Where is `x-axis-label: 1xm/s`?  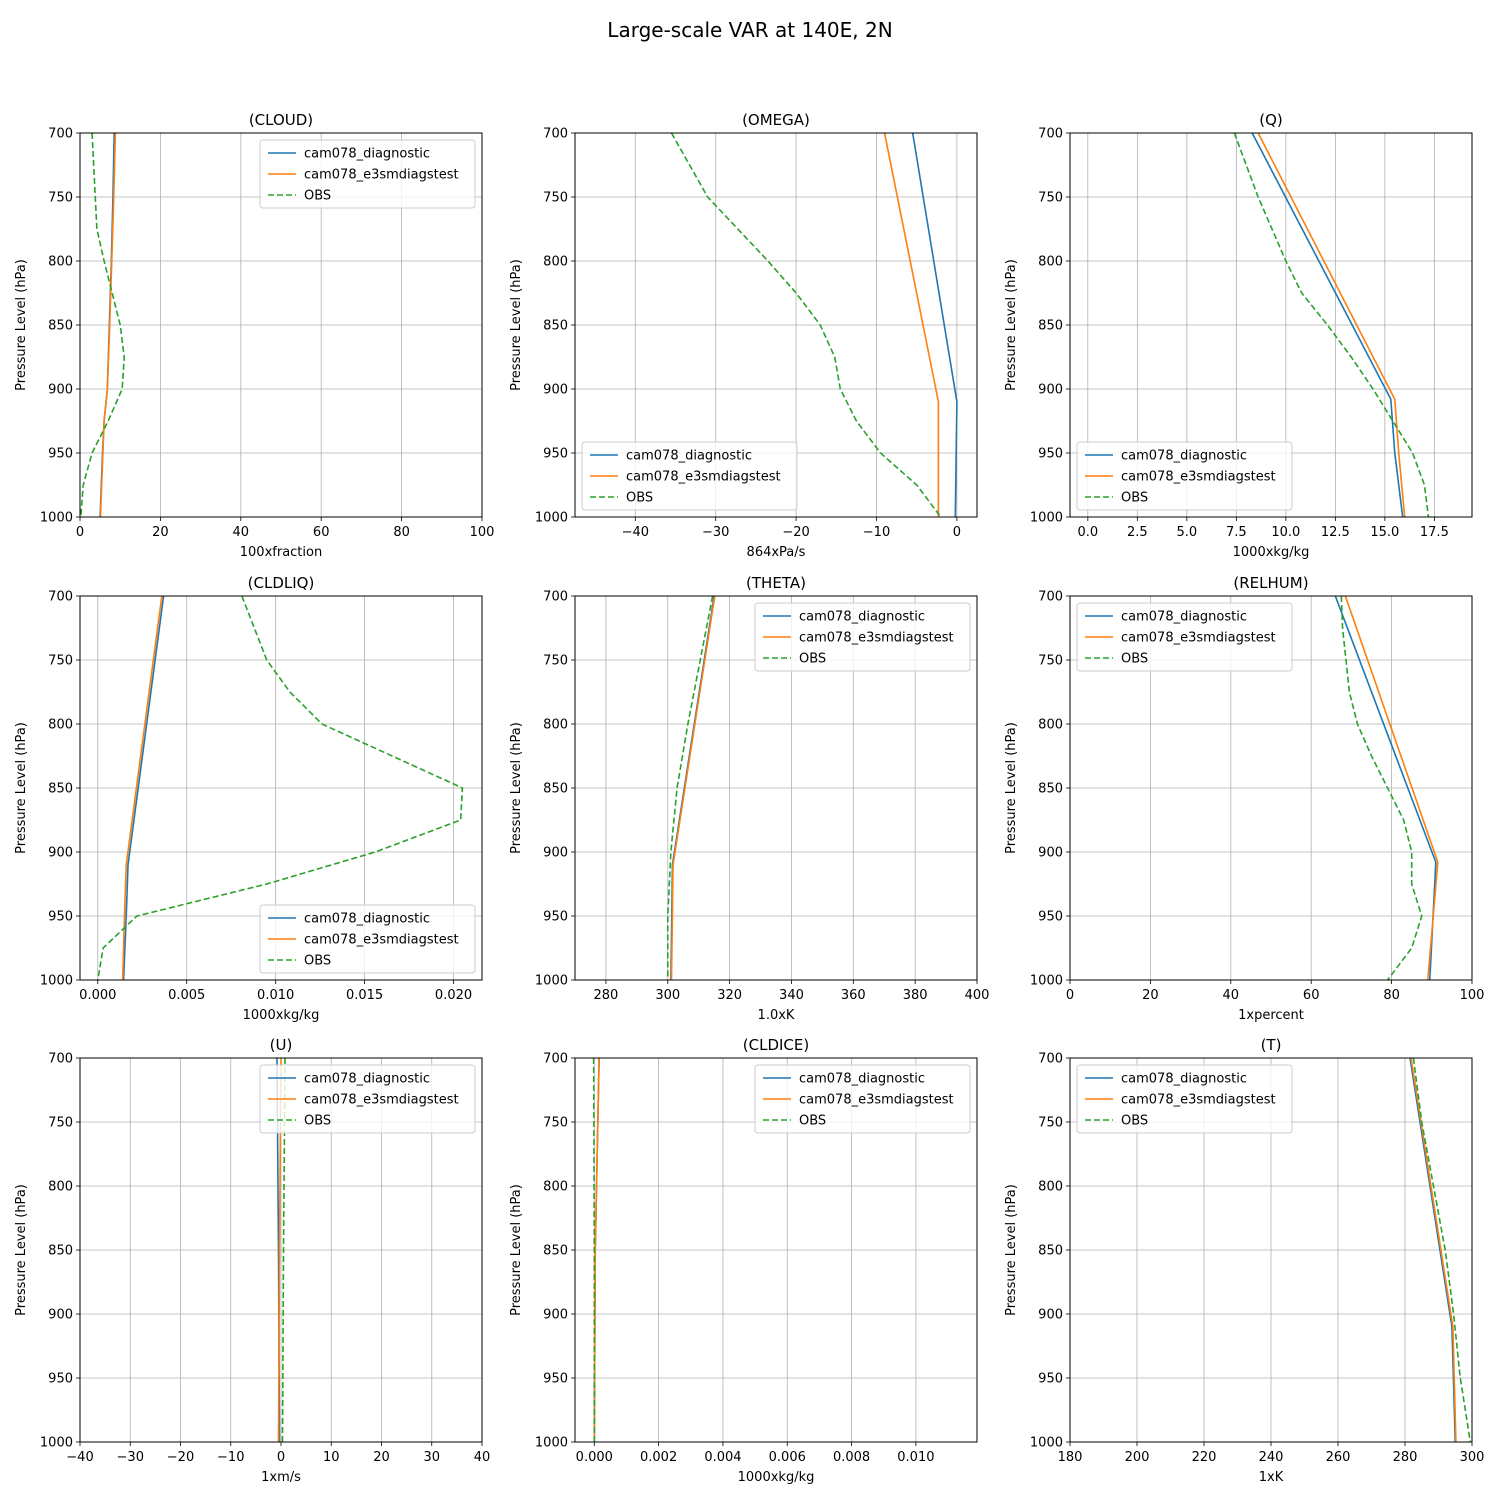 x-axis-label: 1xm/s is located at coordinates (281, 1477).